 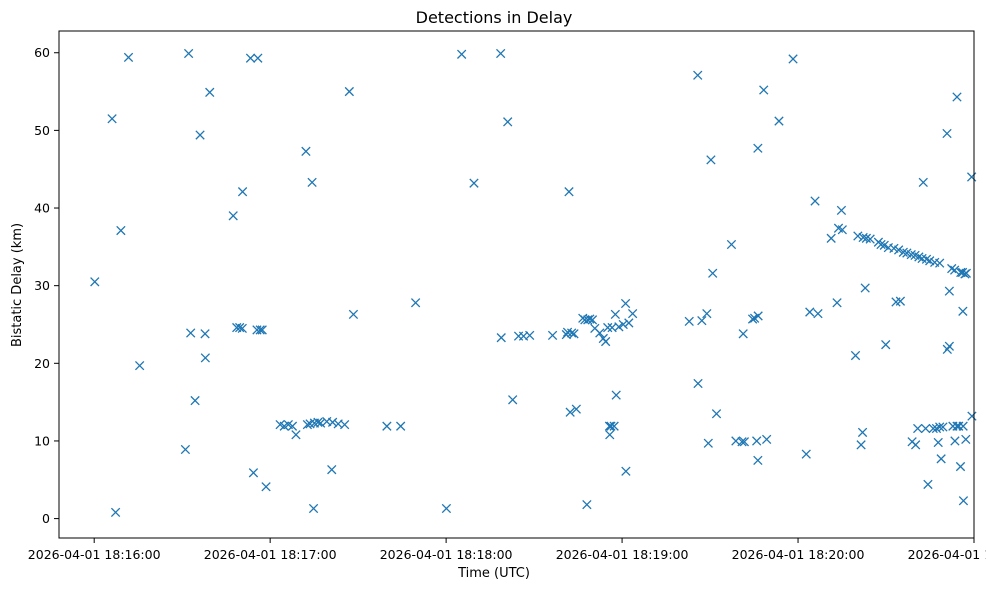 I want to click on x-axis-label: Time (UTC), so click(x=493, y=573).